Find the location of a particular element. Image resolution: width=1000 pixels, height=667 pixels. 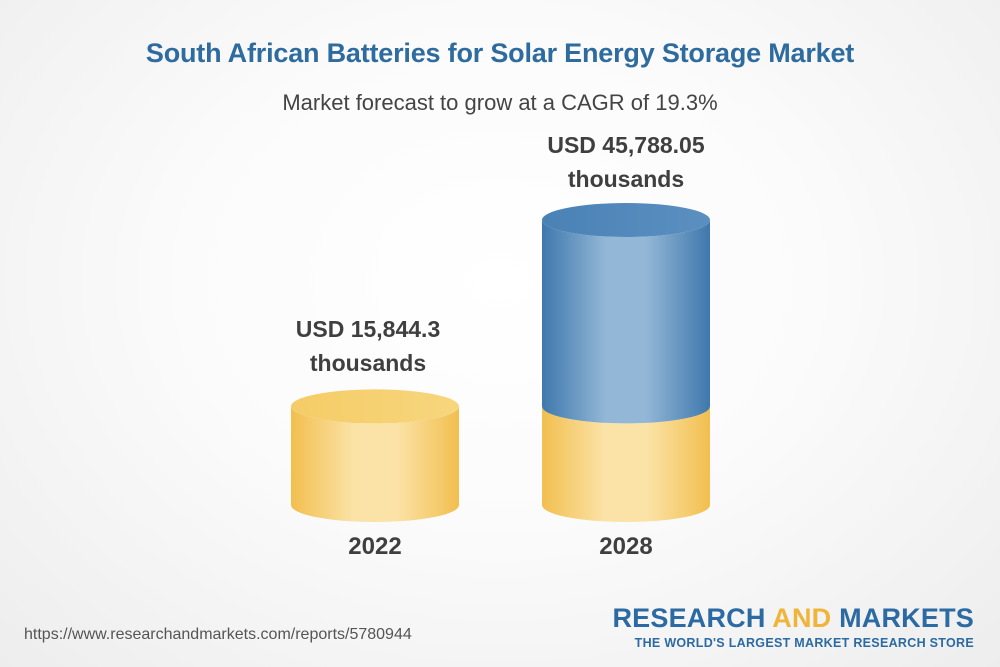

brand-name-markets: MARKETS is located at coordinates (906, 618).